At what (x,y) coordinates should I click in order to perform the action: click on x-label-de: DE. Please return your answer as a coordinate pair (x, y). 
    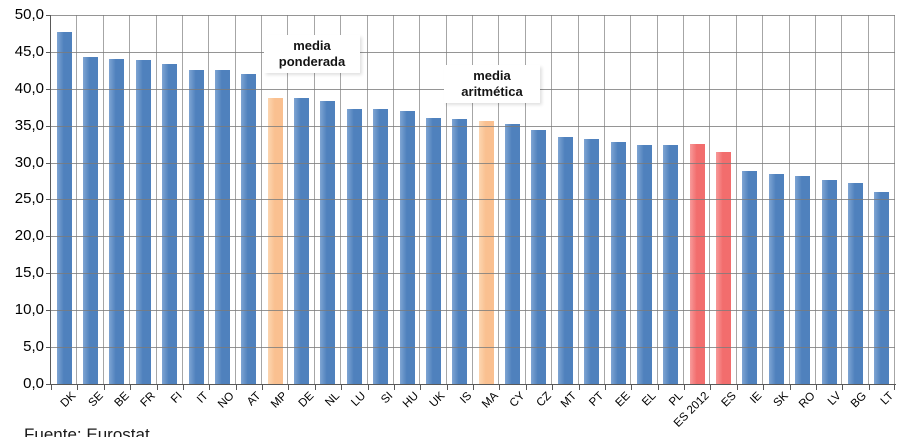
    Looking at the image, I should click on (306, 400).